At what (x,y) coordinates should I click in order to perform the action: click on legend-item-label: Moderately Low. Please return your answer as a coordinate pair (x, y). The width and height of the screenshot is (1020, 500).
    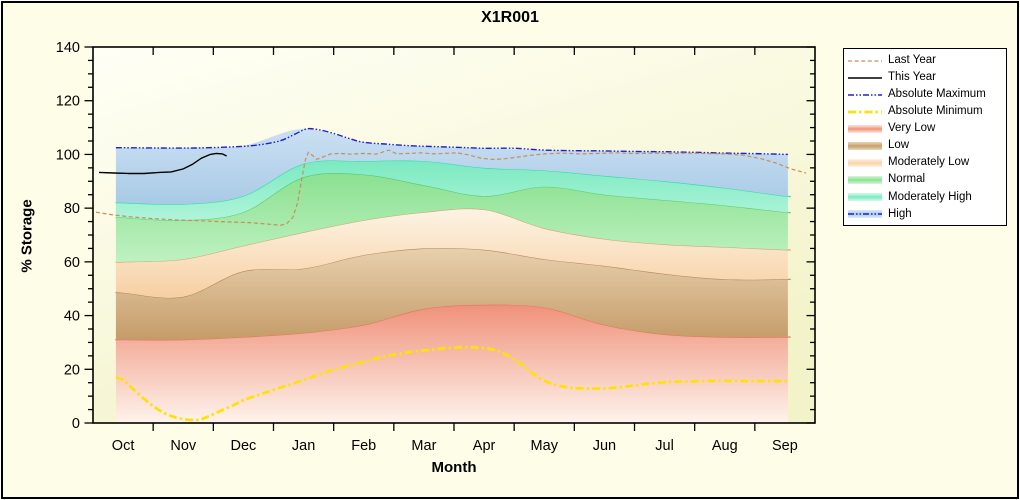
    Looking at the image, I should click on (929, 162).